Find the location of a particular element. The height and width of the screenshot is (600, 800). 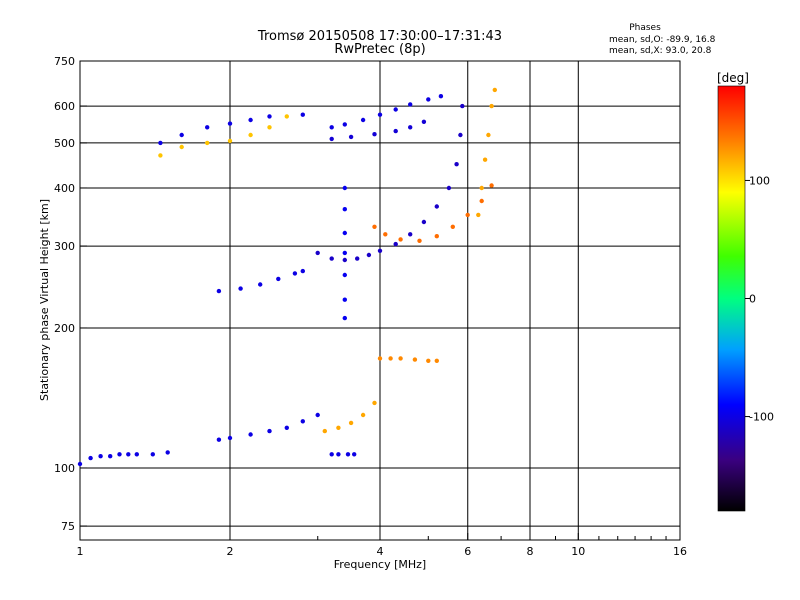

colorbar-label: [deg] is located at coordinates (733, 78).